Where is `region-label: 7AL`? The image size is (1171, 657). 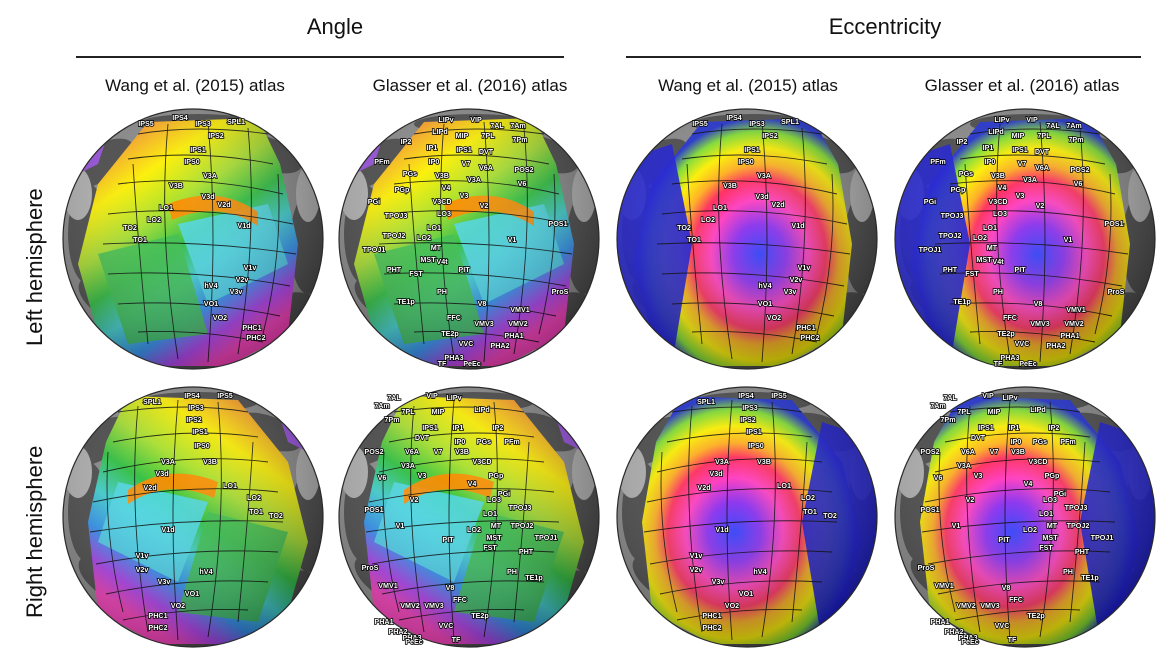 region-label: 7AL is located at coordinates (394, 397).